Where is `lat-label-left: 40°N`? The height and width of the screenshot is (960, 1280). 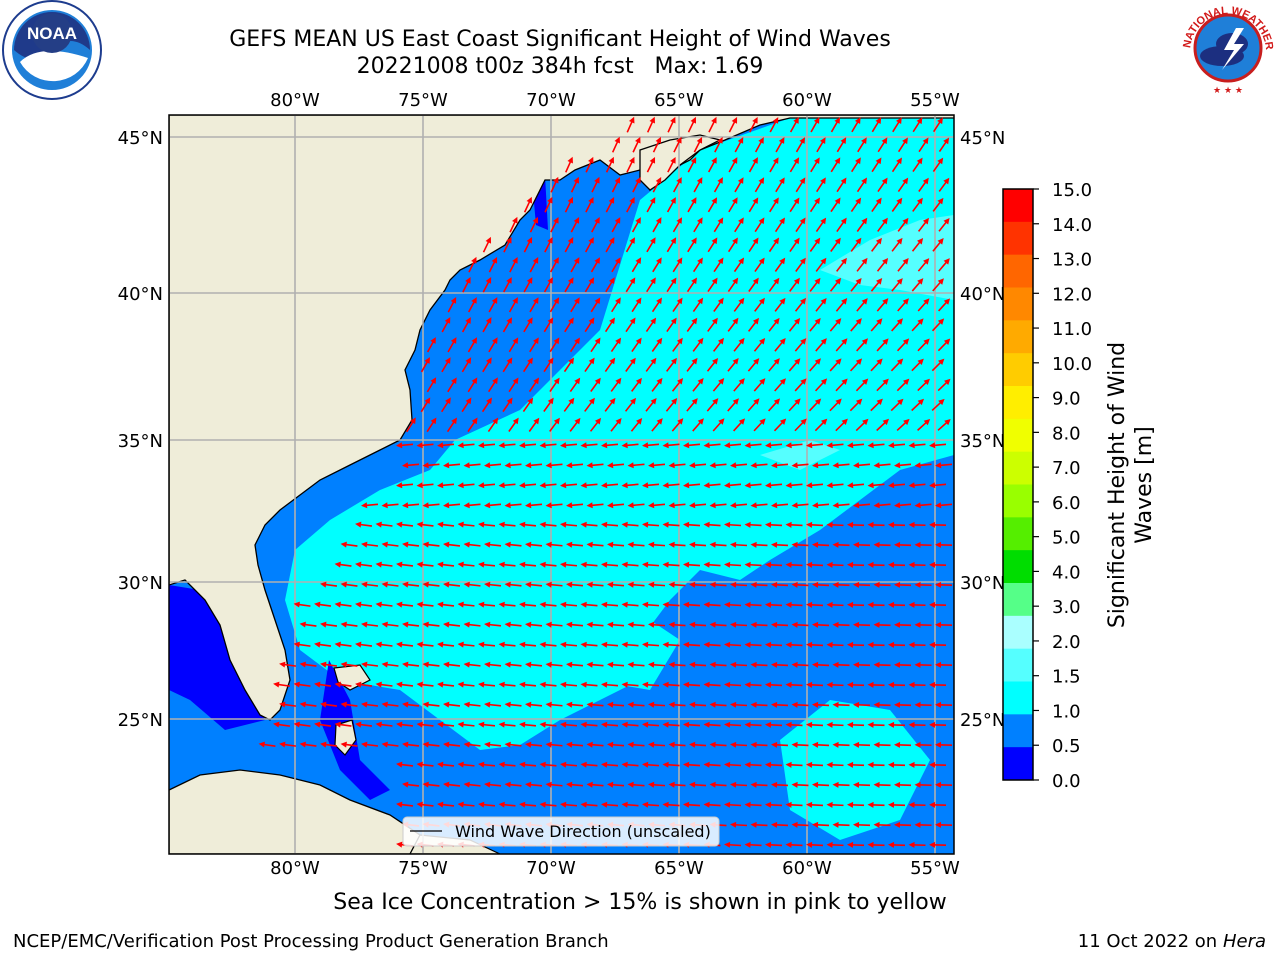
lat-label-left: 40°N is located at coordinates (140, 294).